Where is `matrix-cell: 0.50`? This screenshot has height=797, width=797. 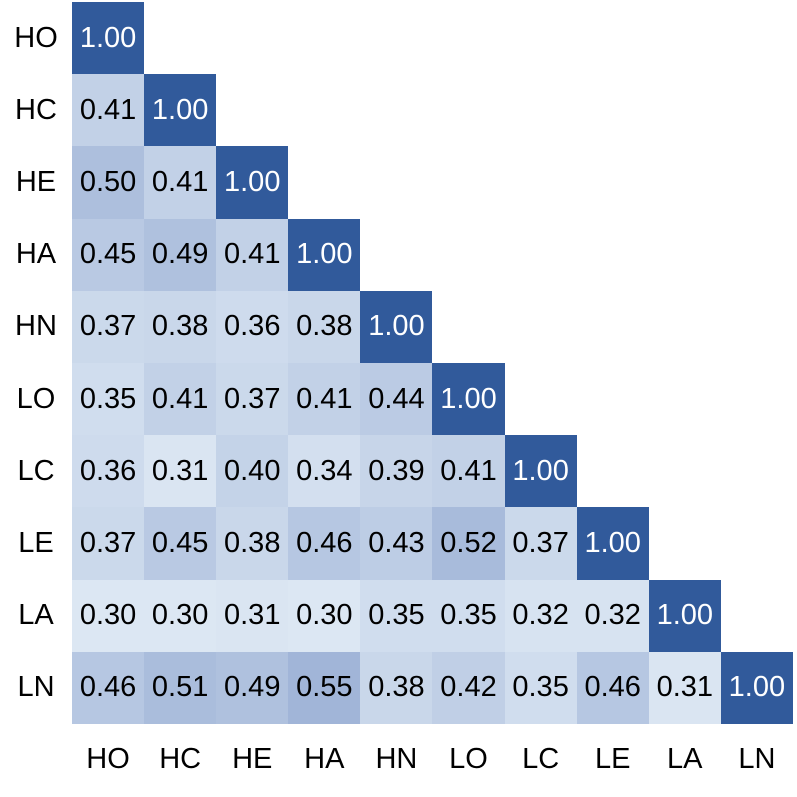
matrix-cell: 0.50 is located at coordinates (108, 182).